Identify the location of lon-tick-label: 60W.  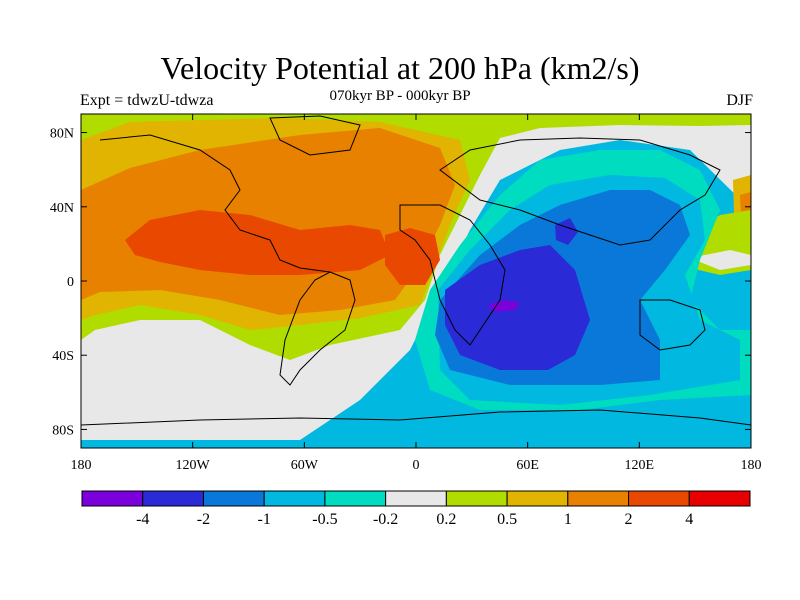
(305, 465).